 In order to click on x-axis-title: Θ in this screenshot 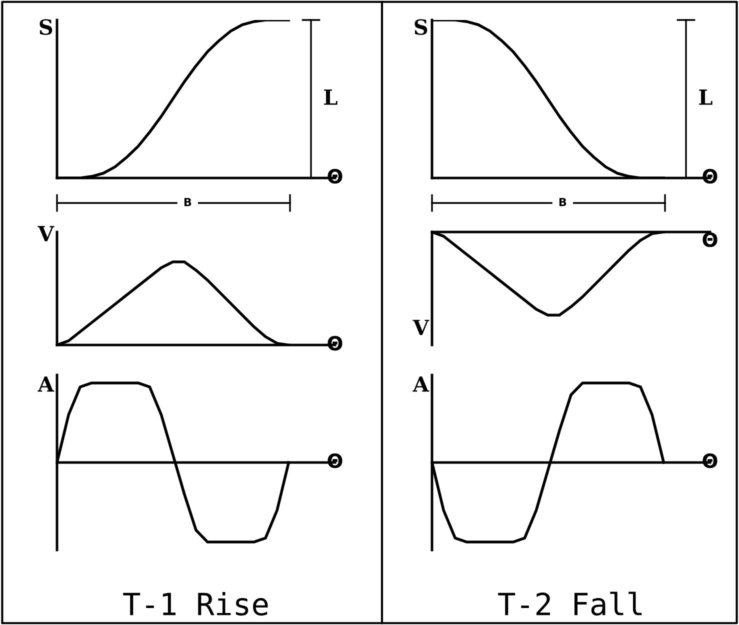, I will do `click(710, 240)`.